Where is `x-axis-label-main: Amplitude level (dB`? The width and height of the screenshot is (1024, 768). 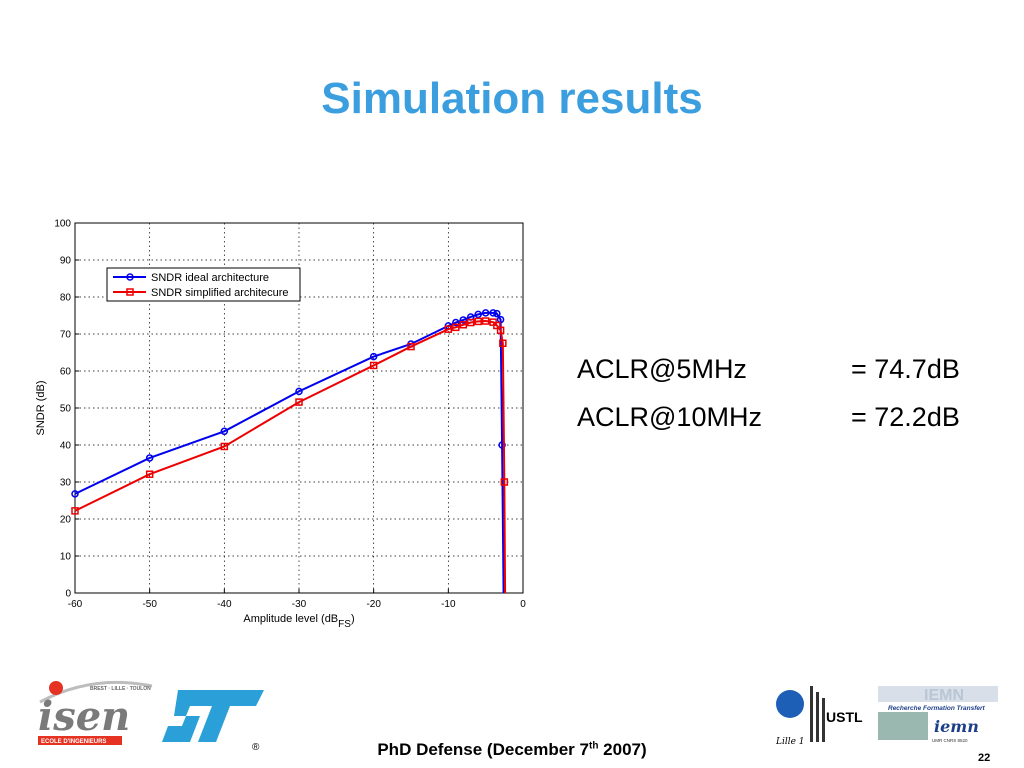
x-axis-label-main: Amplitude level (dB is located at coordinates (290, 619).